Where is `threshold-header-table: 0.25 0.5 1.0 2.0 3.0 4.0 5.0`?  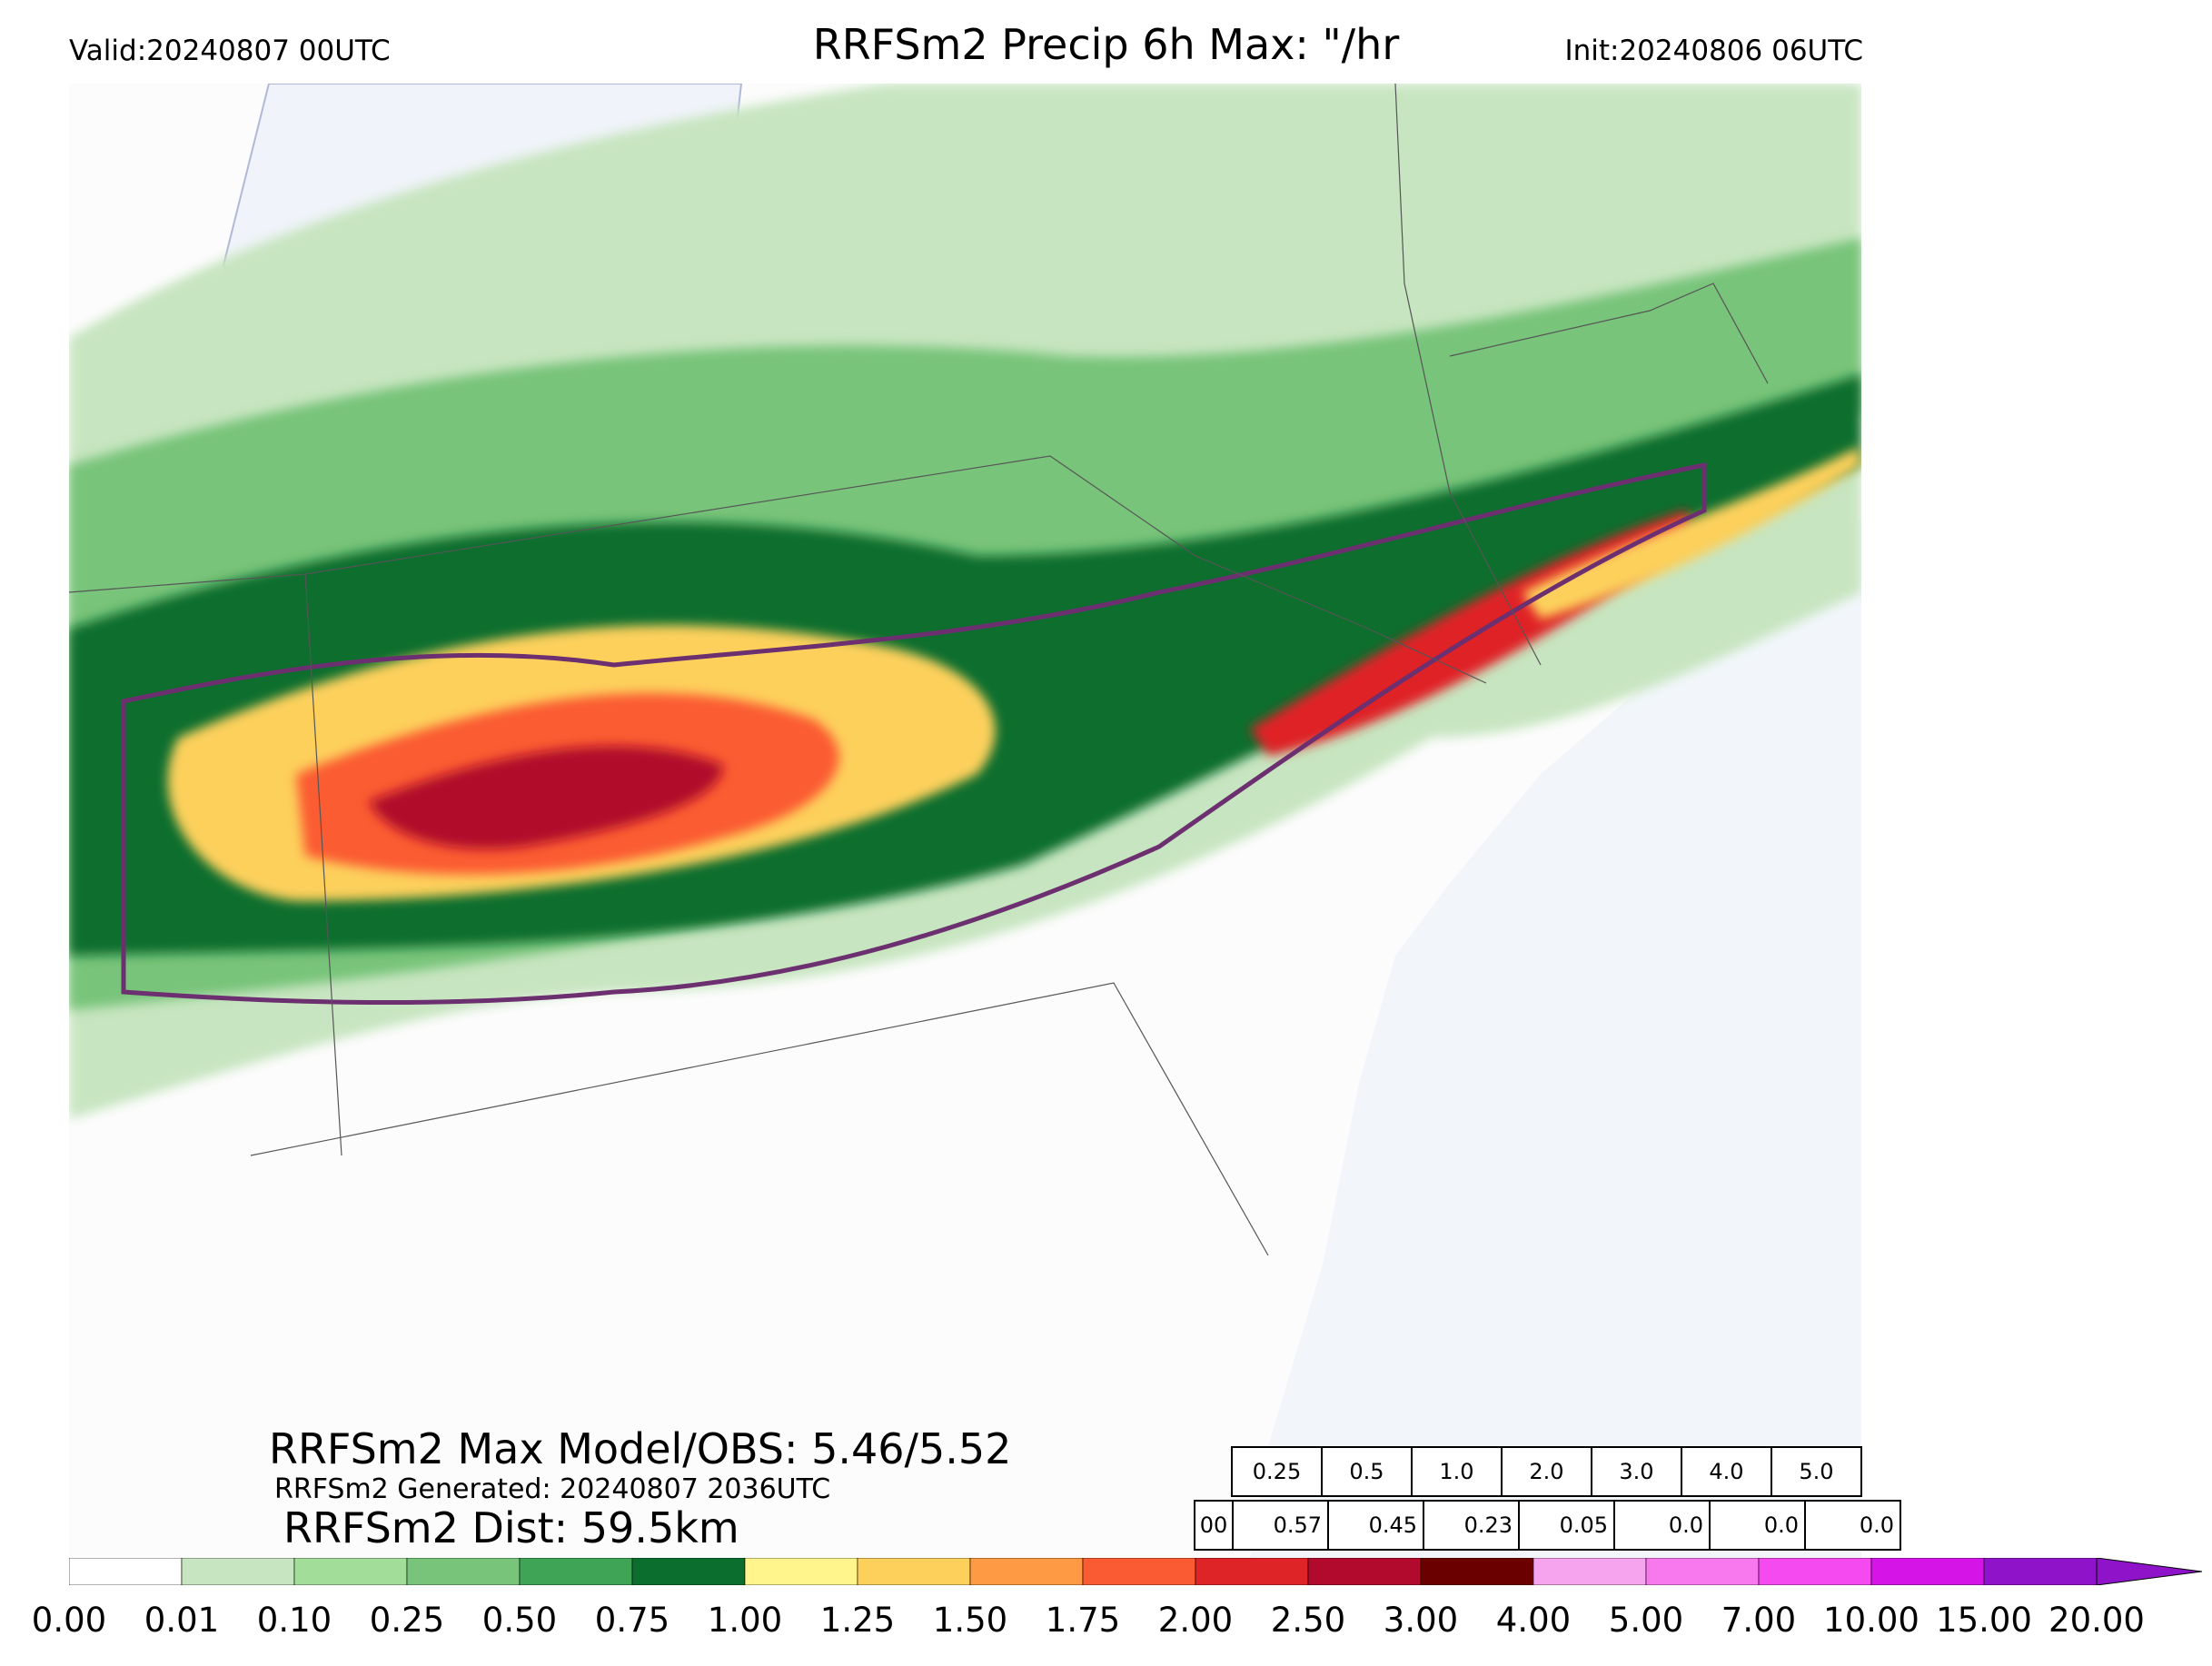 threshold-header-table: 0.25 0.5 1.0 2.0 3.0 4.0 5.0 is located at coordinates (1546, 1472).